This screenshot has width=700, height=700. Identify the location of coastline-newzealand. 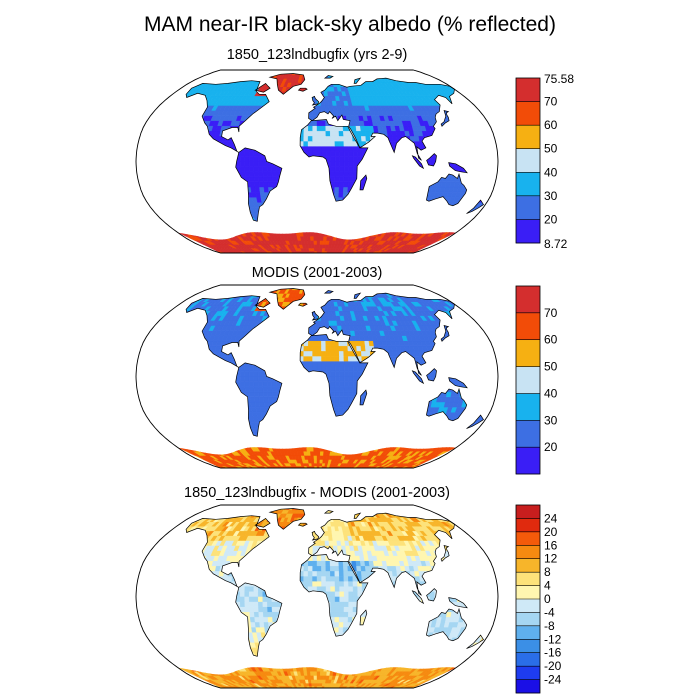
(475, 206).